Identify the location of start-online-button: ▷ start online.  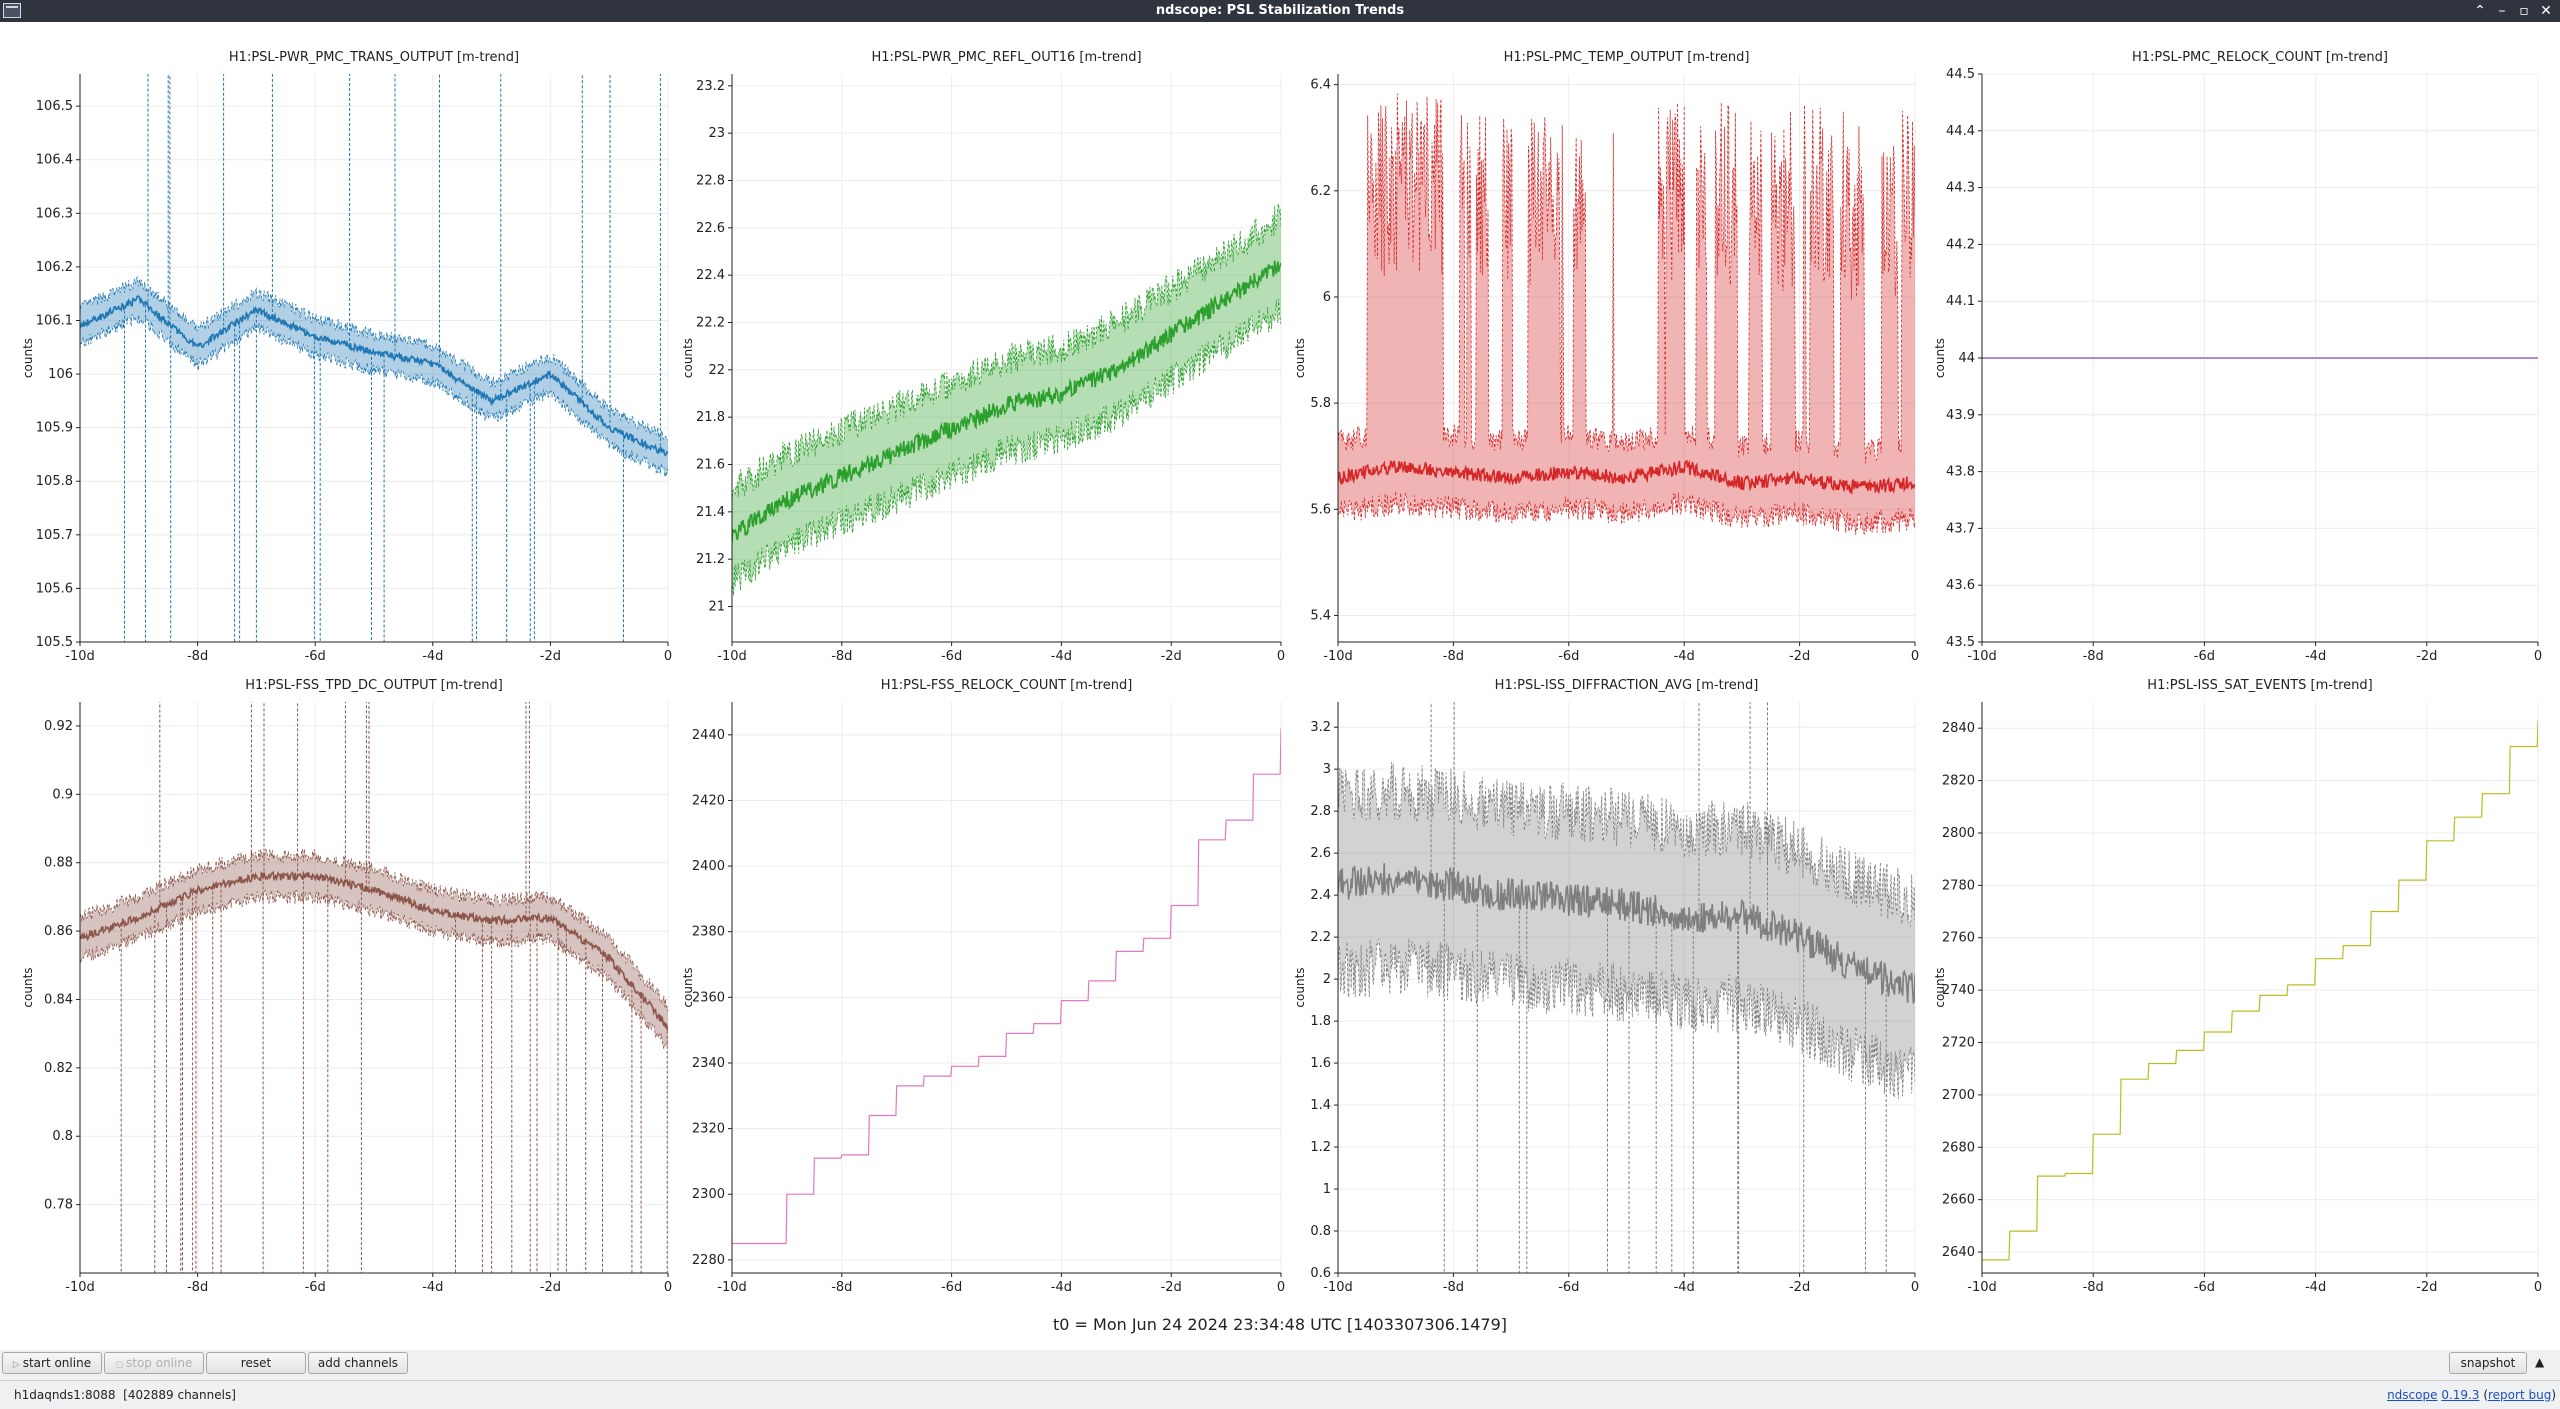
(52, 1363).